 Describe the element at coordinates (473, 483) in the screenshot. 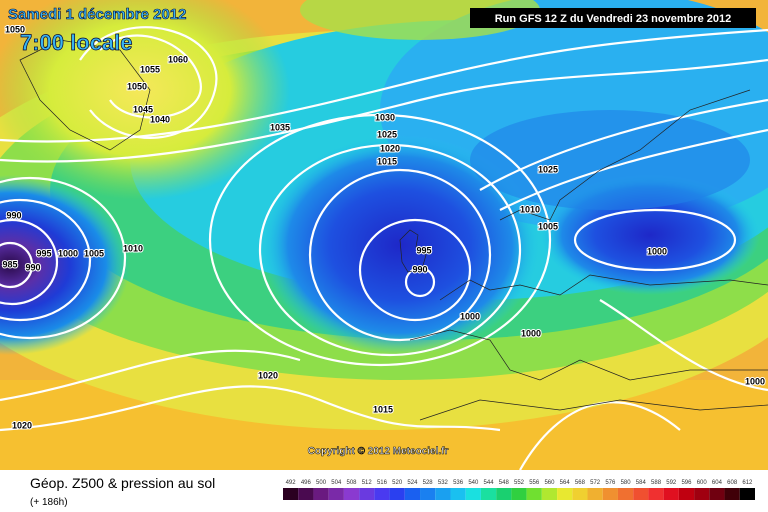

I see `scale-label: 540` at that location.